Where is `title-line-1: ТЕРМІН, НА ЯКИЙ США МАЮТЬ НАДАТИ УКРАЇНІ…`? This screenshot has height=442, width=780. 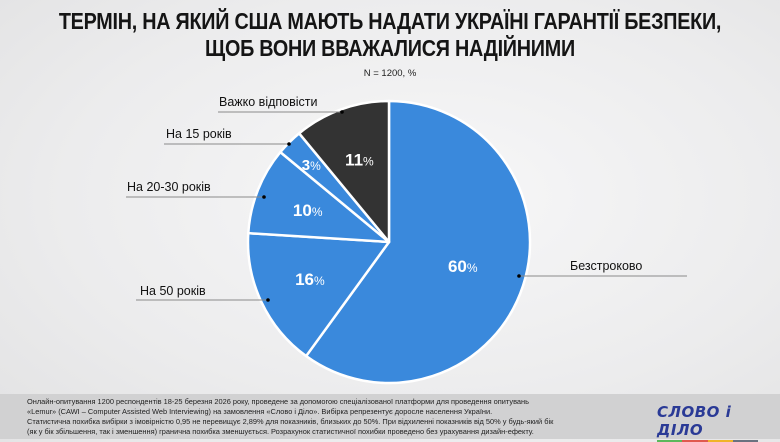 title-line-1: ТЕРМІН, НА ЯКИЙ США МАЮТЬ НАДАТИ УКРАЇНІ… is located at coordinates (390, 21).